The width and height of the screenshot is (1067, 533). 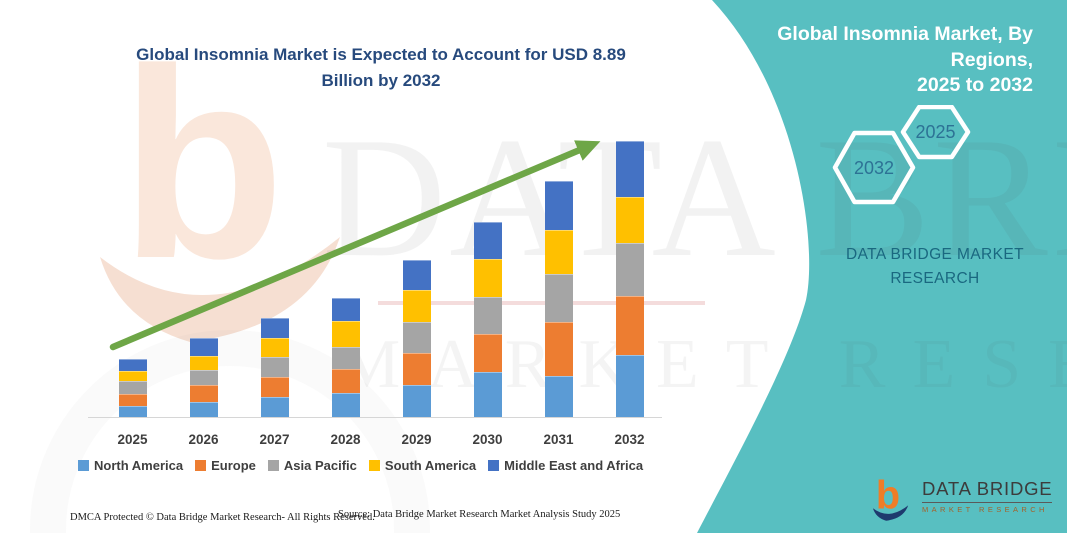 What do you see at coordinates (274, 439) in the screenshot?
I see `x-axis-label-2027: 2027` at bounding box center [274, 439].